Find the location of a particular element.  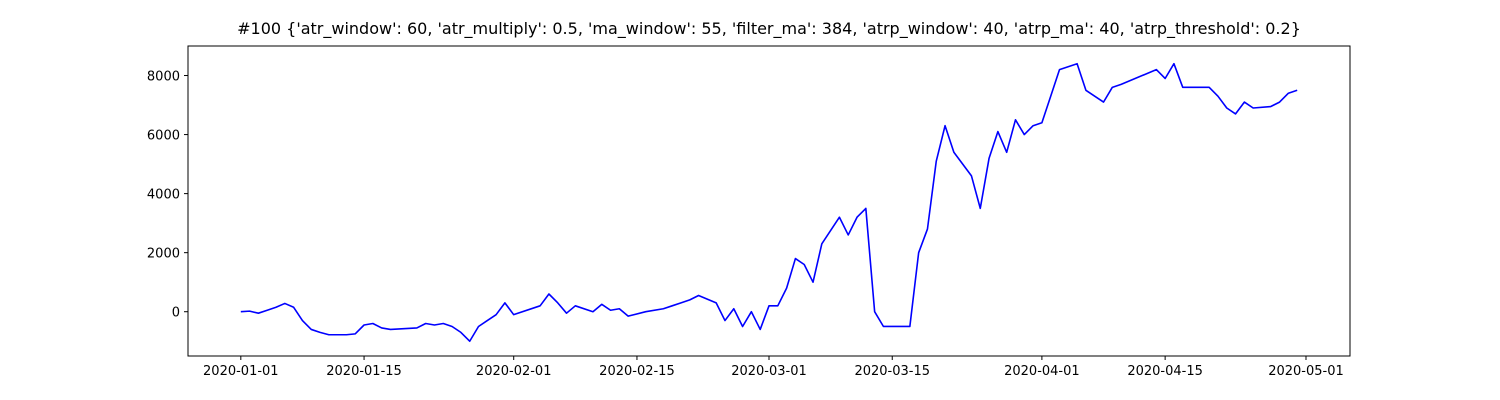

x-tick-label: 2020-01-01 is located at coordinates (241, 371).